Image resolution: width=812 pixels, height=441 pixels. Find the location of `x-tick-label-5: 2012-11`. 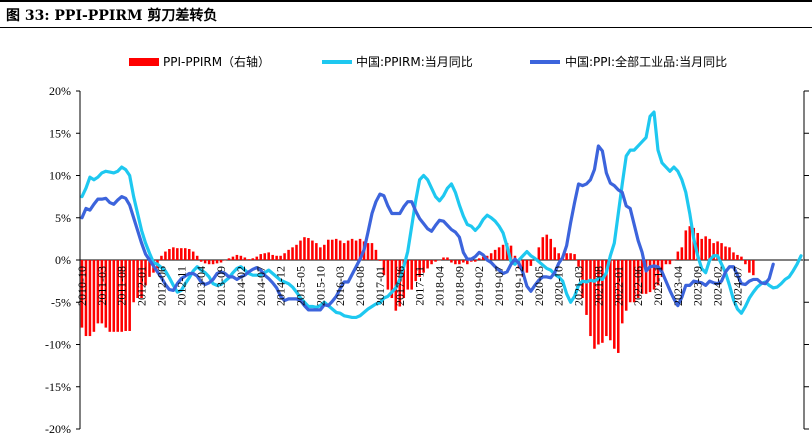

x-tick-label-5: 2012-11 is located at coordinates (181, 286).